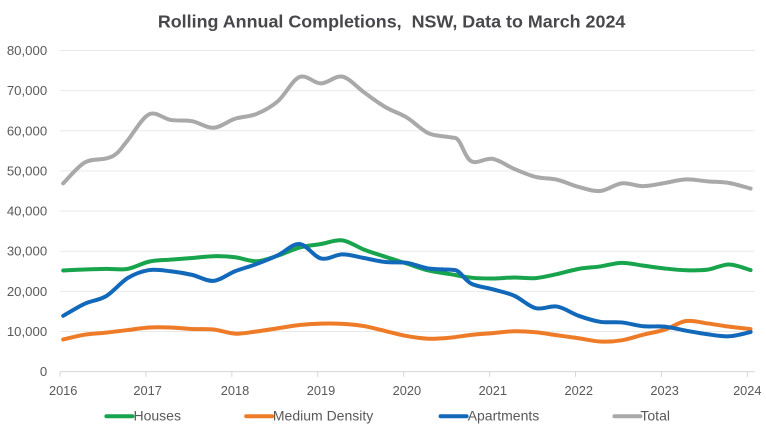 Image resolution: width=766 pixels, height=429 pixels. What do you see at coordinates (578, 390) in the screenshot?
I see `svg-text: 2022` at bounding box center [578, 390].